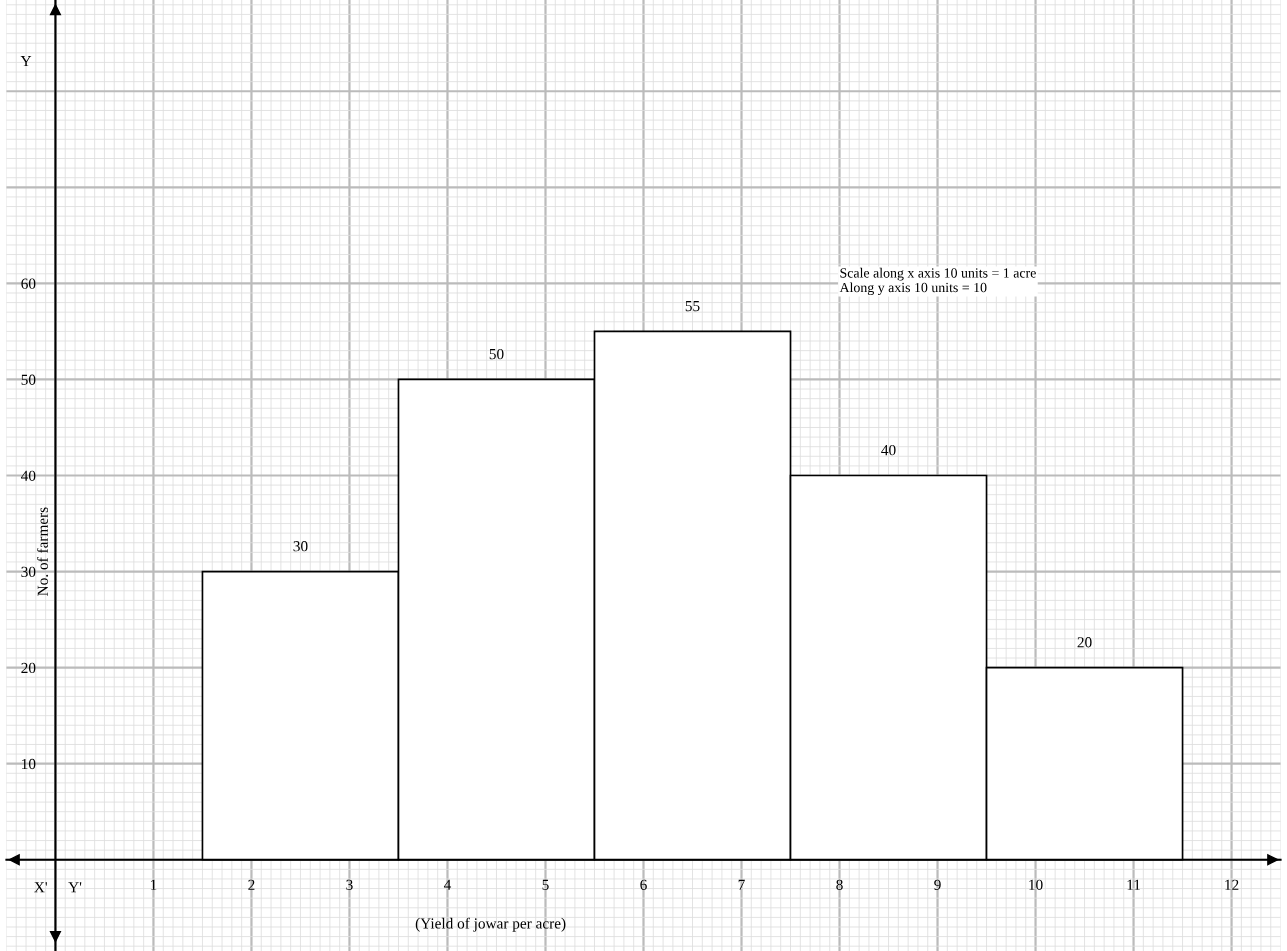  I want to click on y-tick-label: 50, so click(28, 379).